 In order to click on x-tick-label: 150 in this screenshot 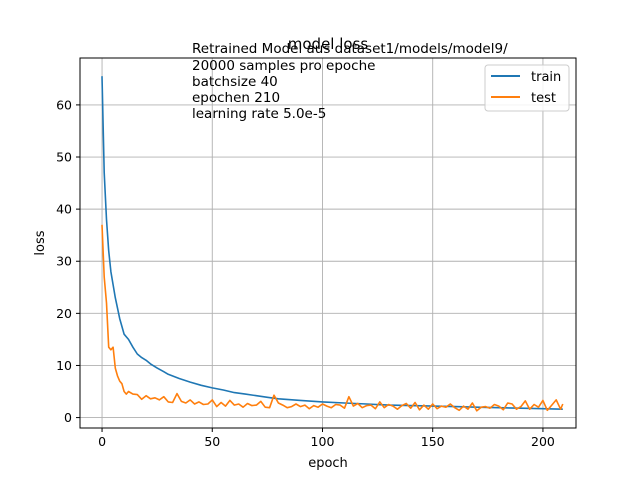, I will do `click(433, 441)`.